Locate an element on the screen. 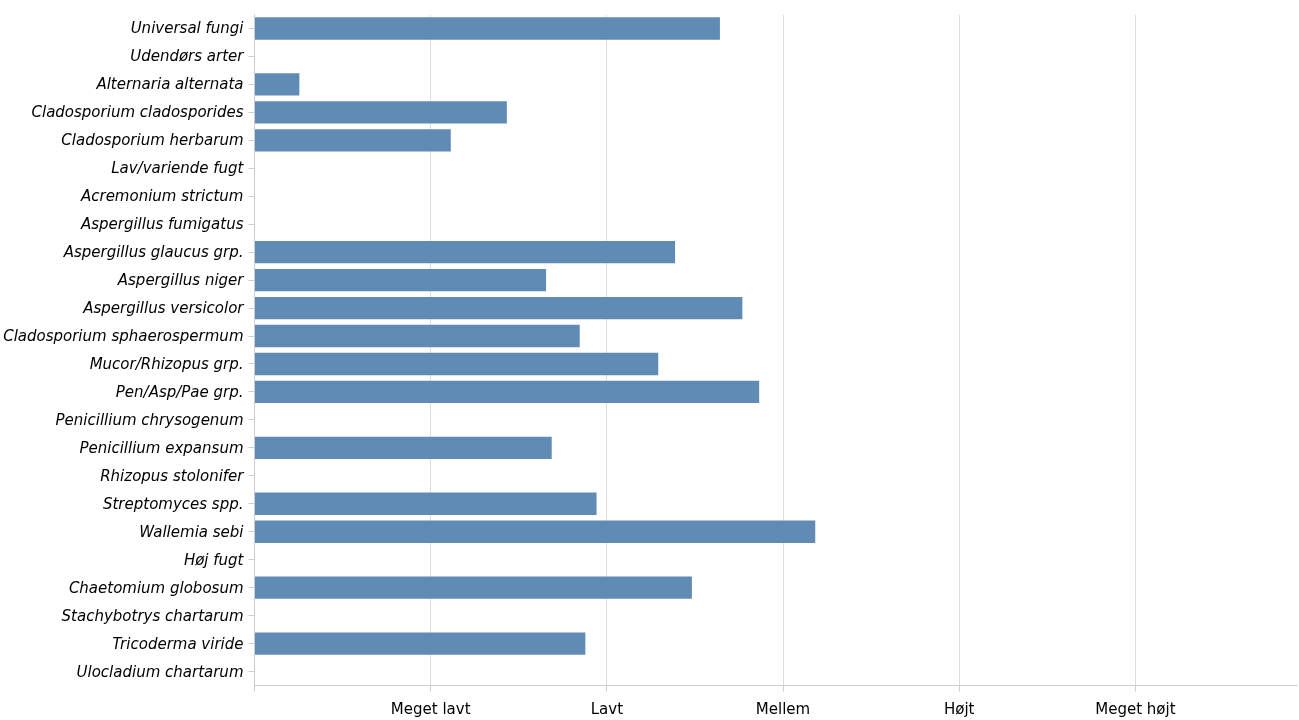  y-tick-label: Universal fungi is located at coordinates (187, 28).